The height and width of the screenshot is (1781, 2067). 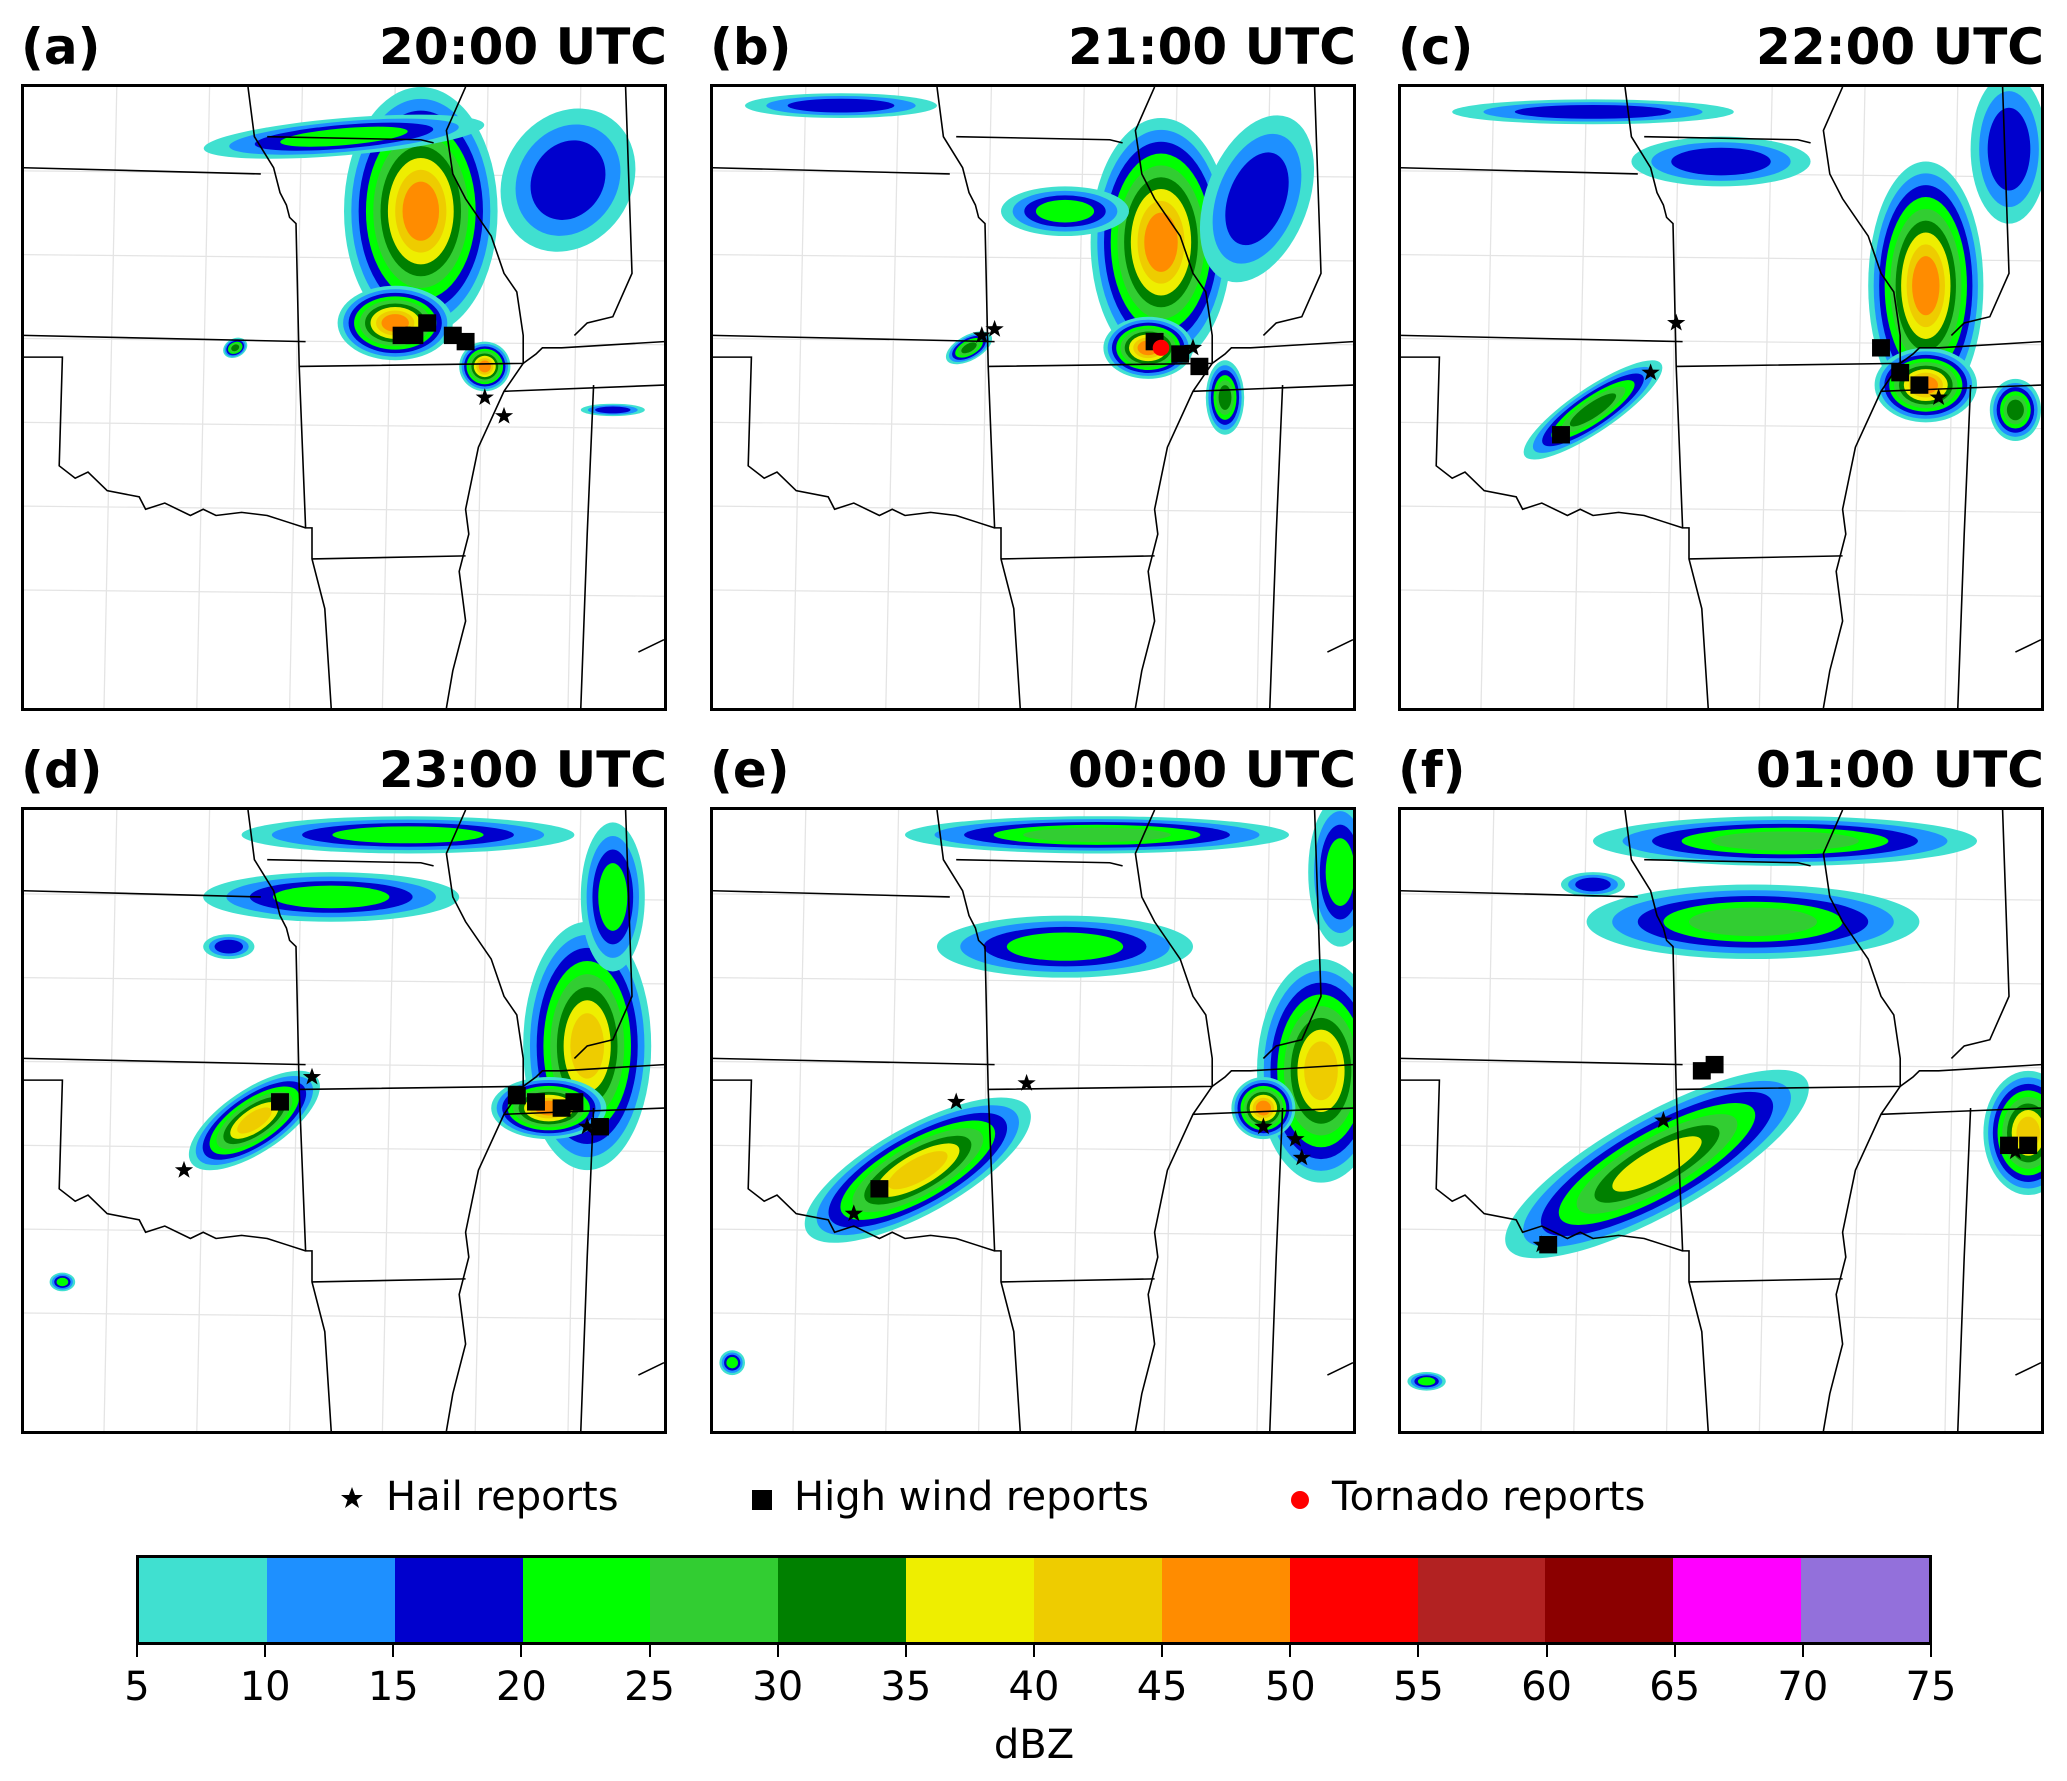 I want to click on panel-time: 00:00 UTC, so click(x=1212, y=770).